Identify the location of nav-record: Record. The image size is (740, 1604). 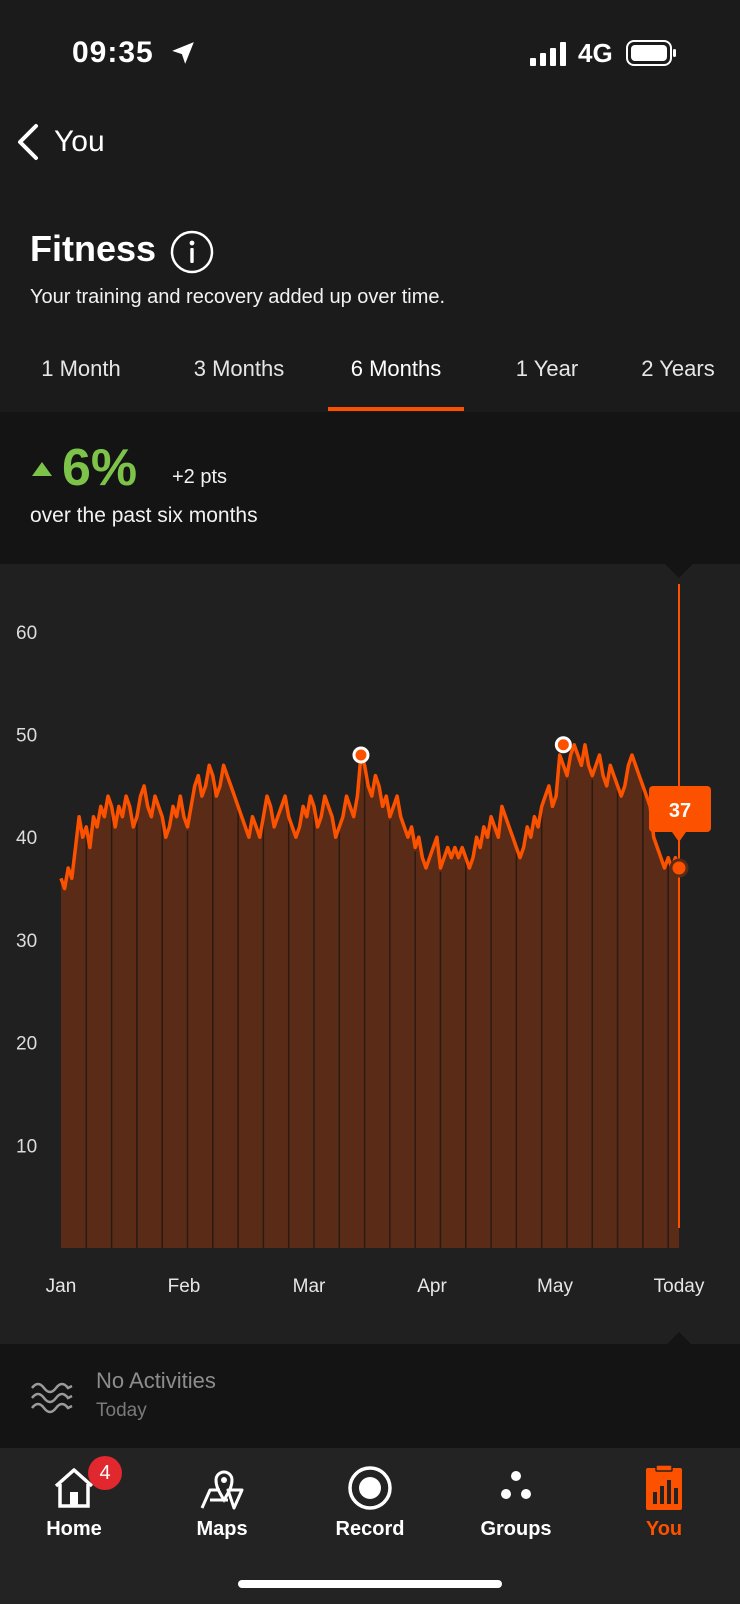
(370, 1498).